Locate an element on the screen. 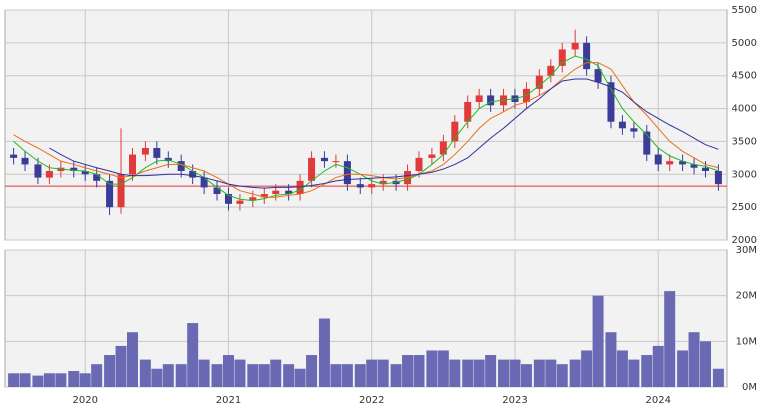  y-tick-label: 2000 is located at coordinates (744, 240).